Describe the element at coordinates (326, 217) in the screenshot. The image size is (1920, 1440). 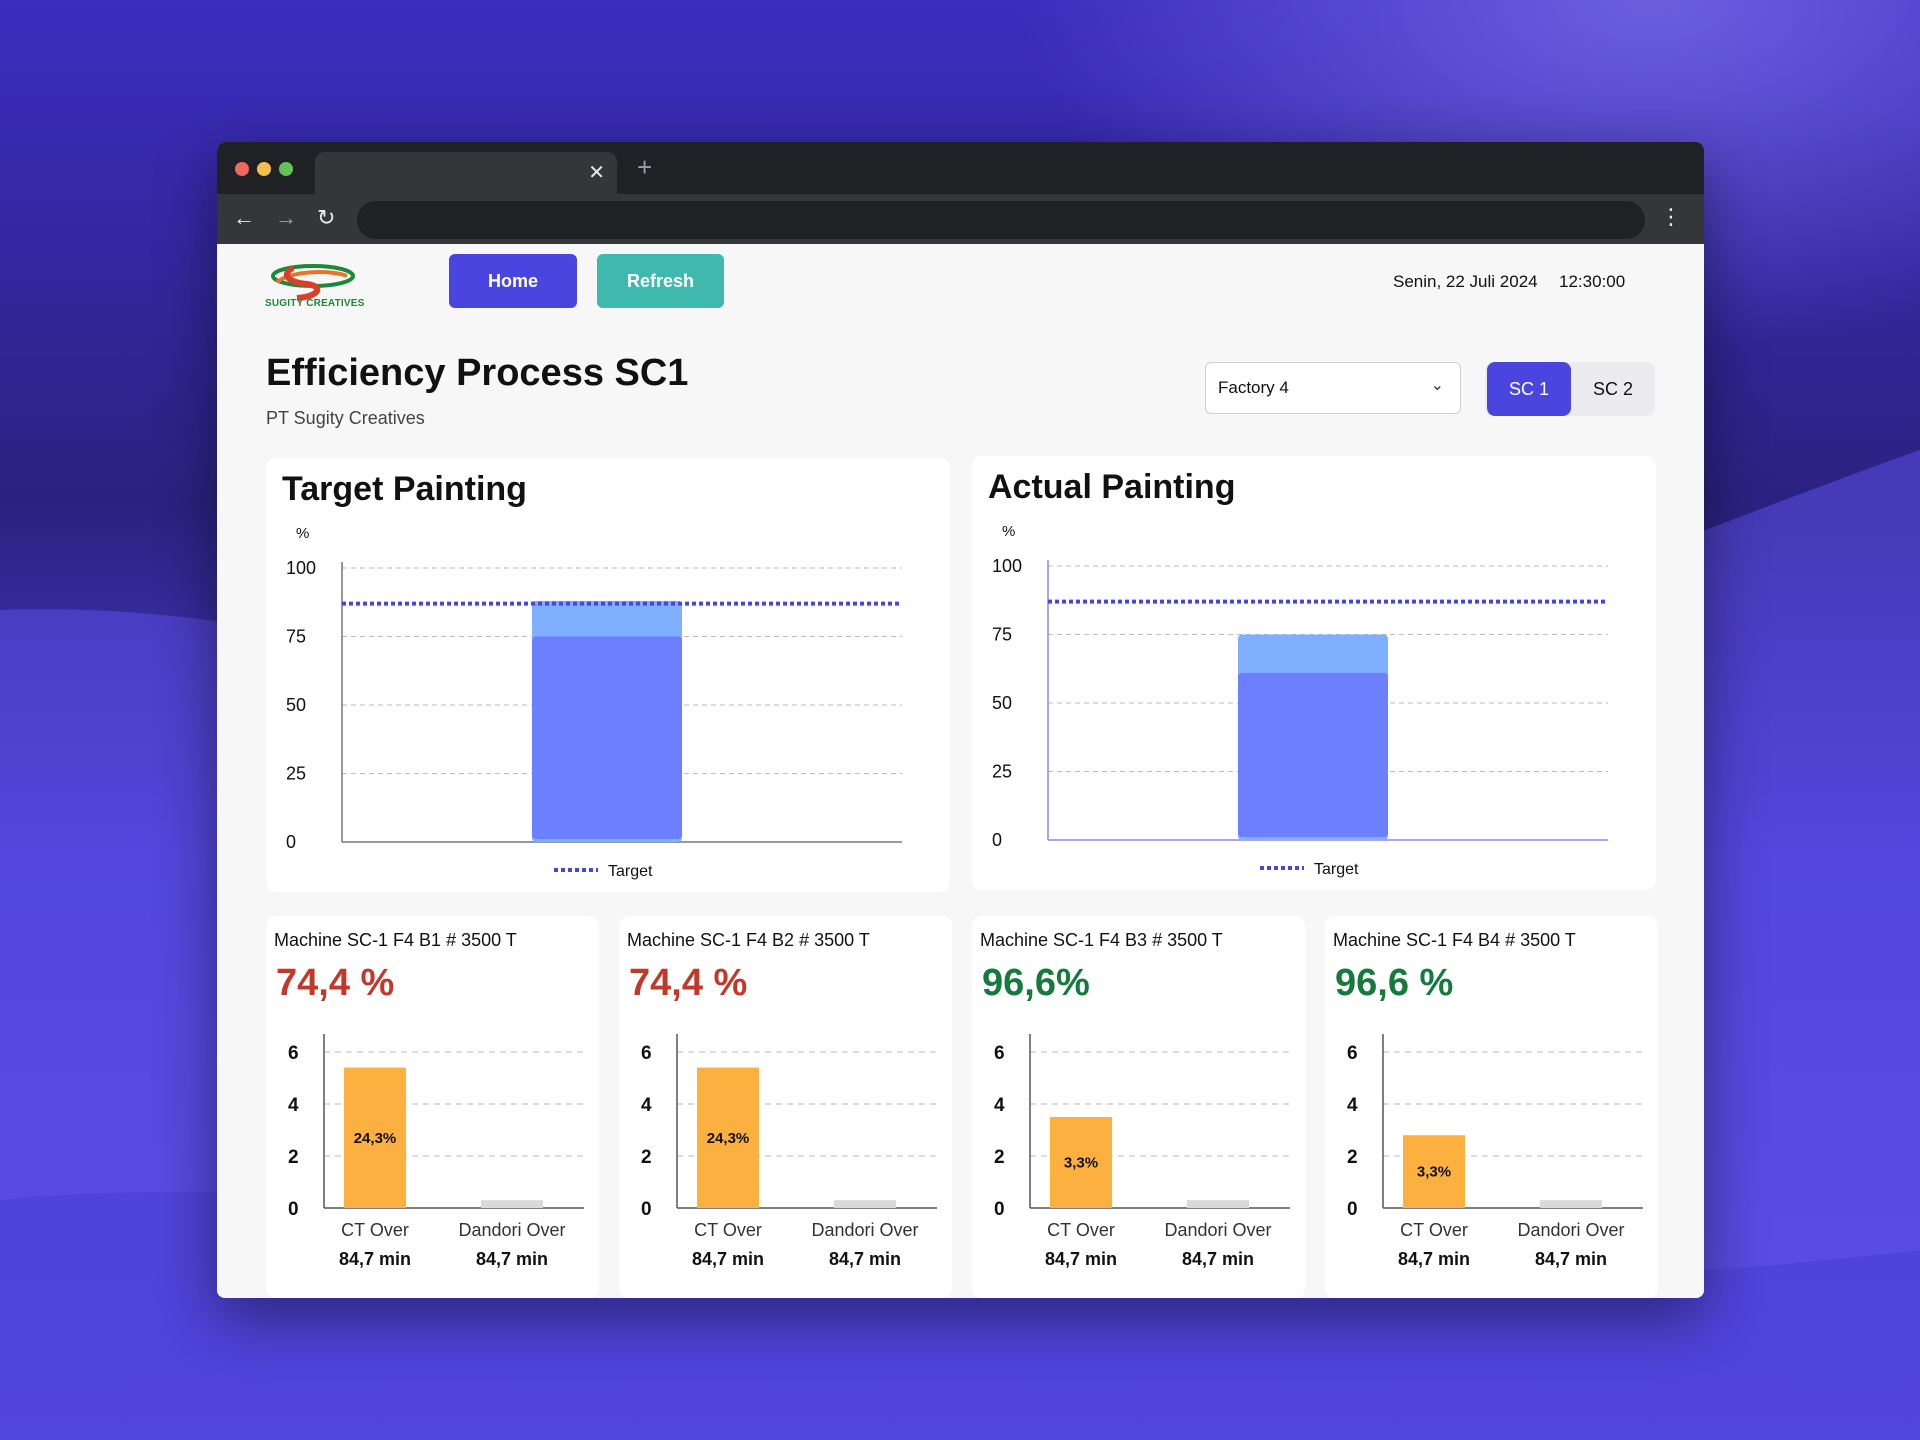
I see `reload-icon: ↻` at that location.